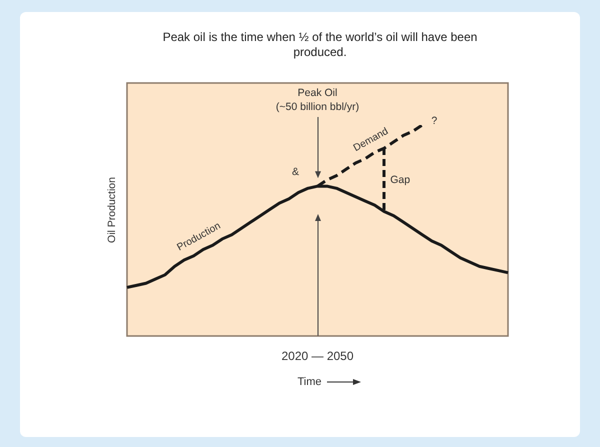 The width and height of the screenshot is (600, 447). Describe the element at coordinates (434, 121) in the screenshot. I see `annotation: ?` at that location.